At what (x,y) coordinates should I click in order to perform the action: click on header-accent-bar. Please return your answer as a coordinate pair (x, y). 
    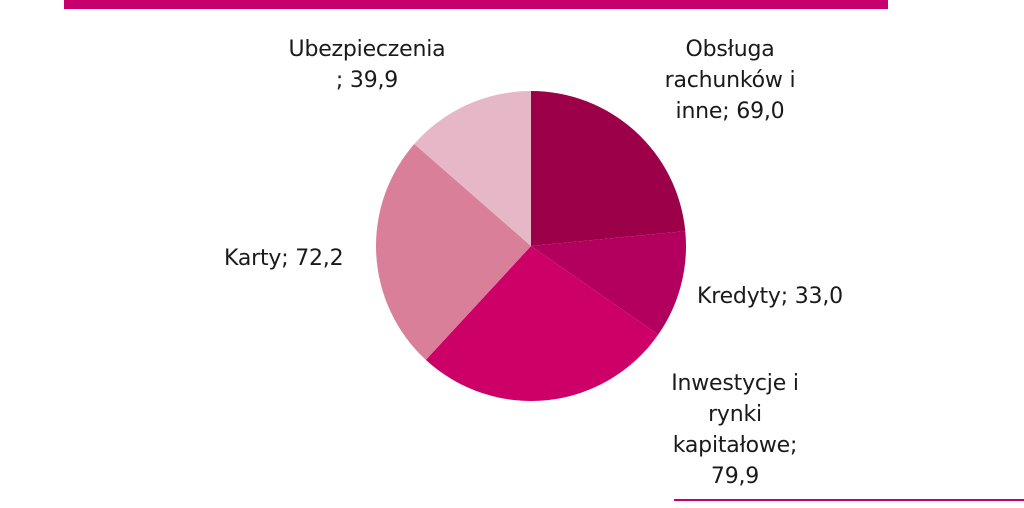
    Looking at the image, I should click on (476, 4).